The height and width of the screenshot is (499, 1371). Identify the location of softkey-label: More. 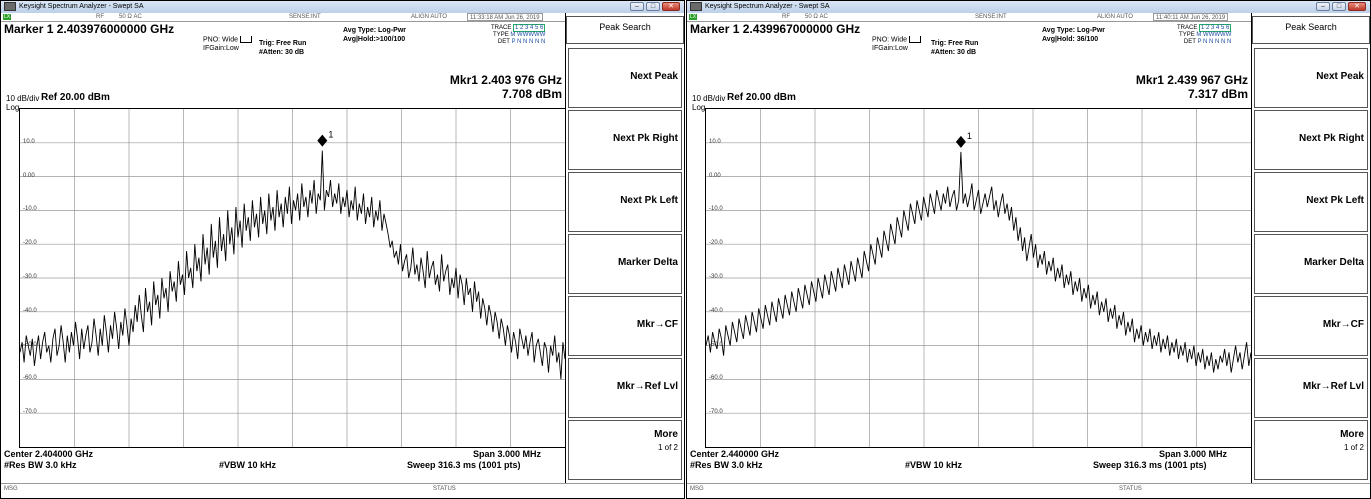
(1352, 434).